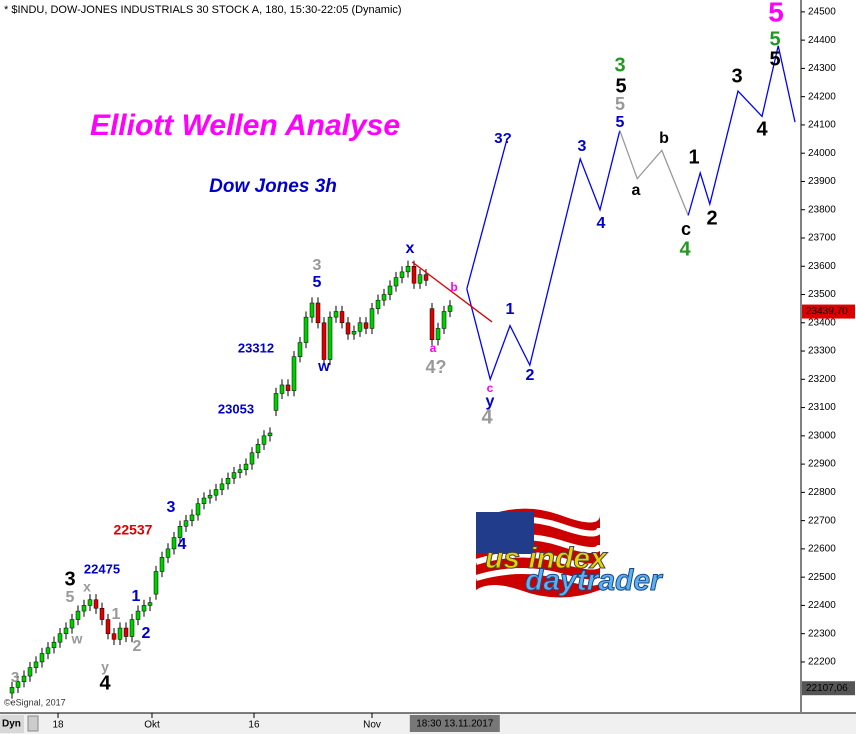 This screenshot has height=734, width=856. What do you see at coordinates (323, 366) in the screenshot?
I see `wave-label: w` at bounding box center [323, 366].